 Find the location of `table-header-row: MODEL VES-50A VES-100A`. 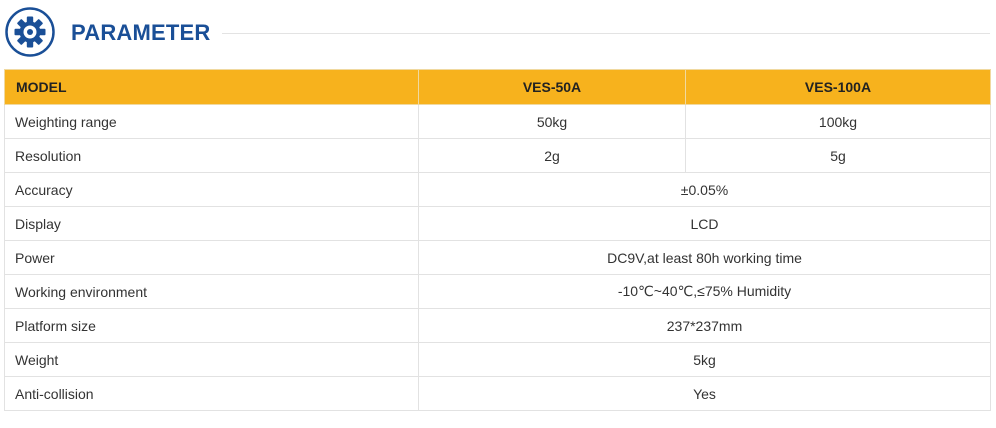

table-header-row: MODEL VES-50A VES-100A is located at coordinates (497, 87).